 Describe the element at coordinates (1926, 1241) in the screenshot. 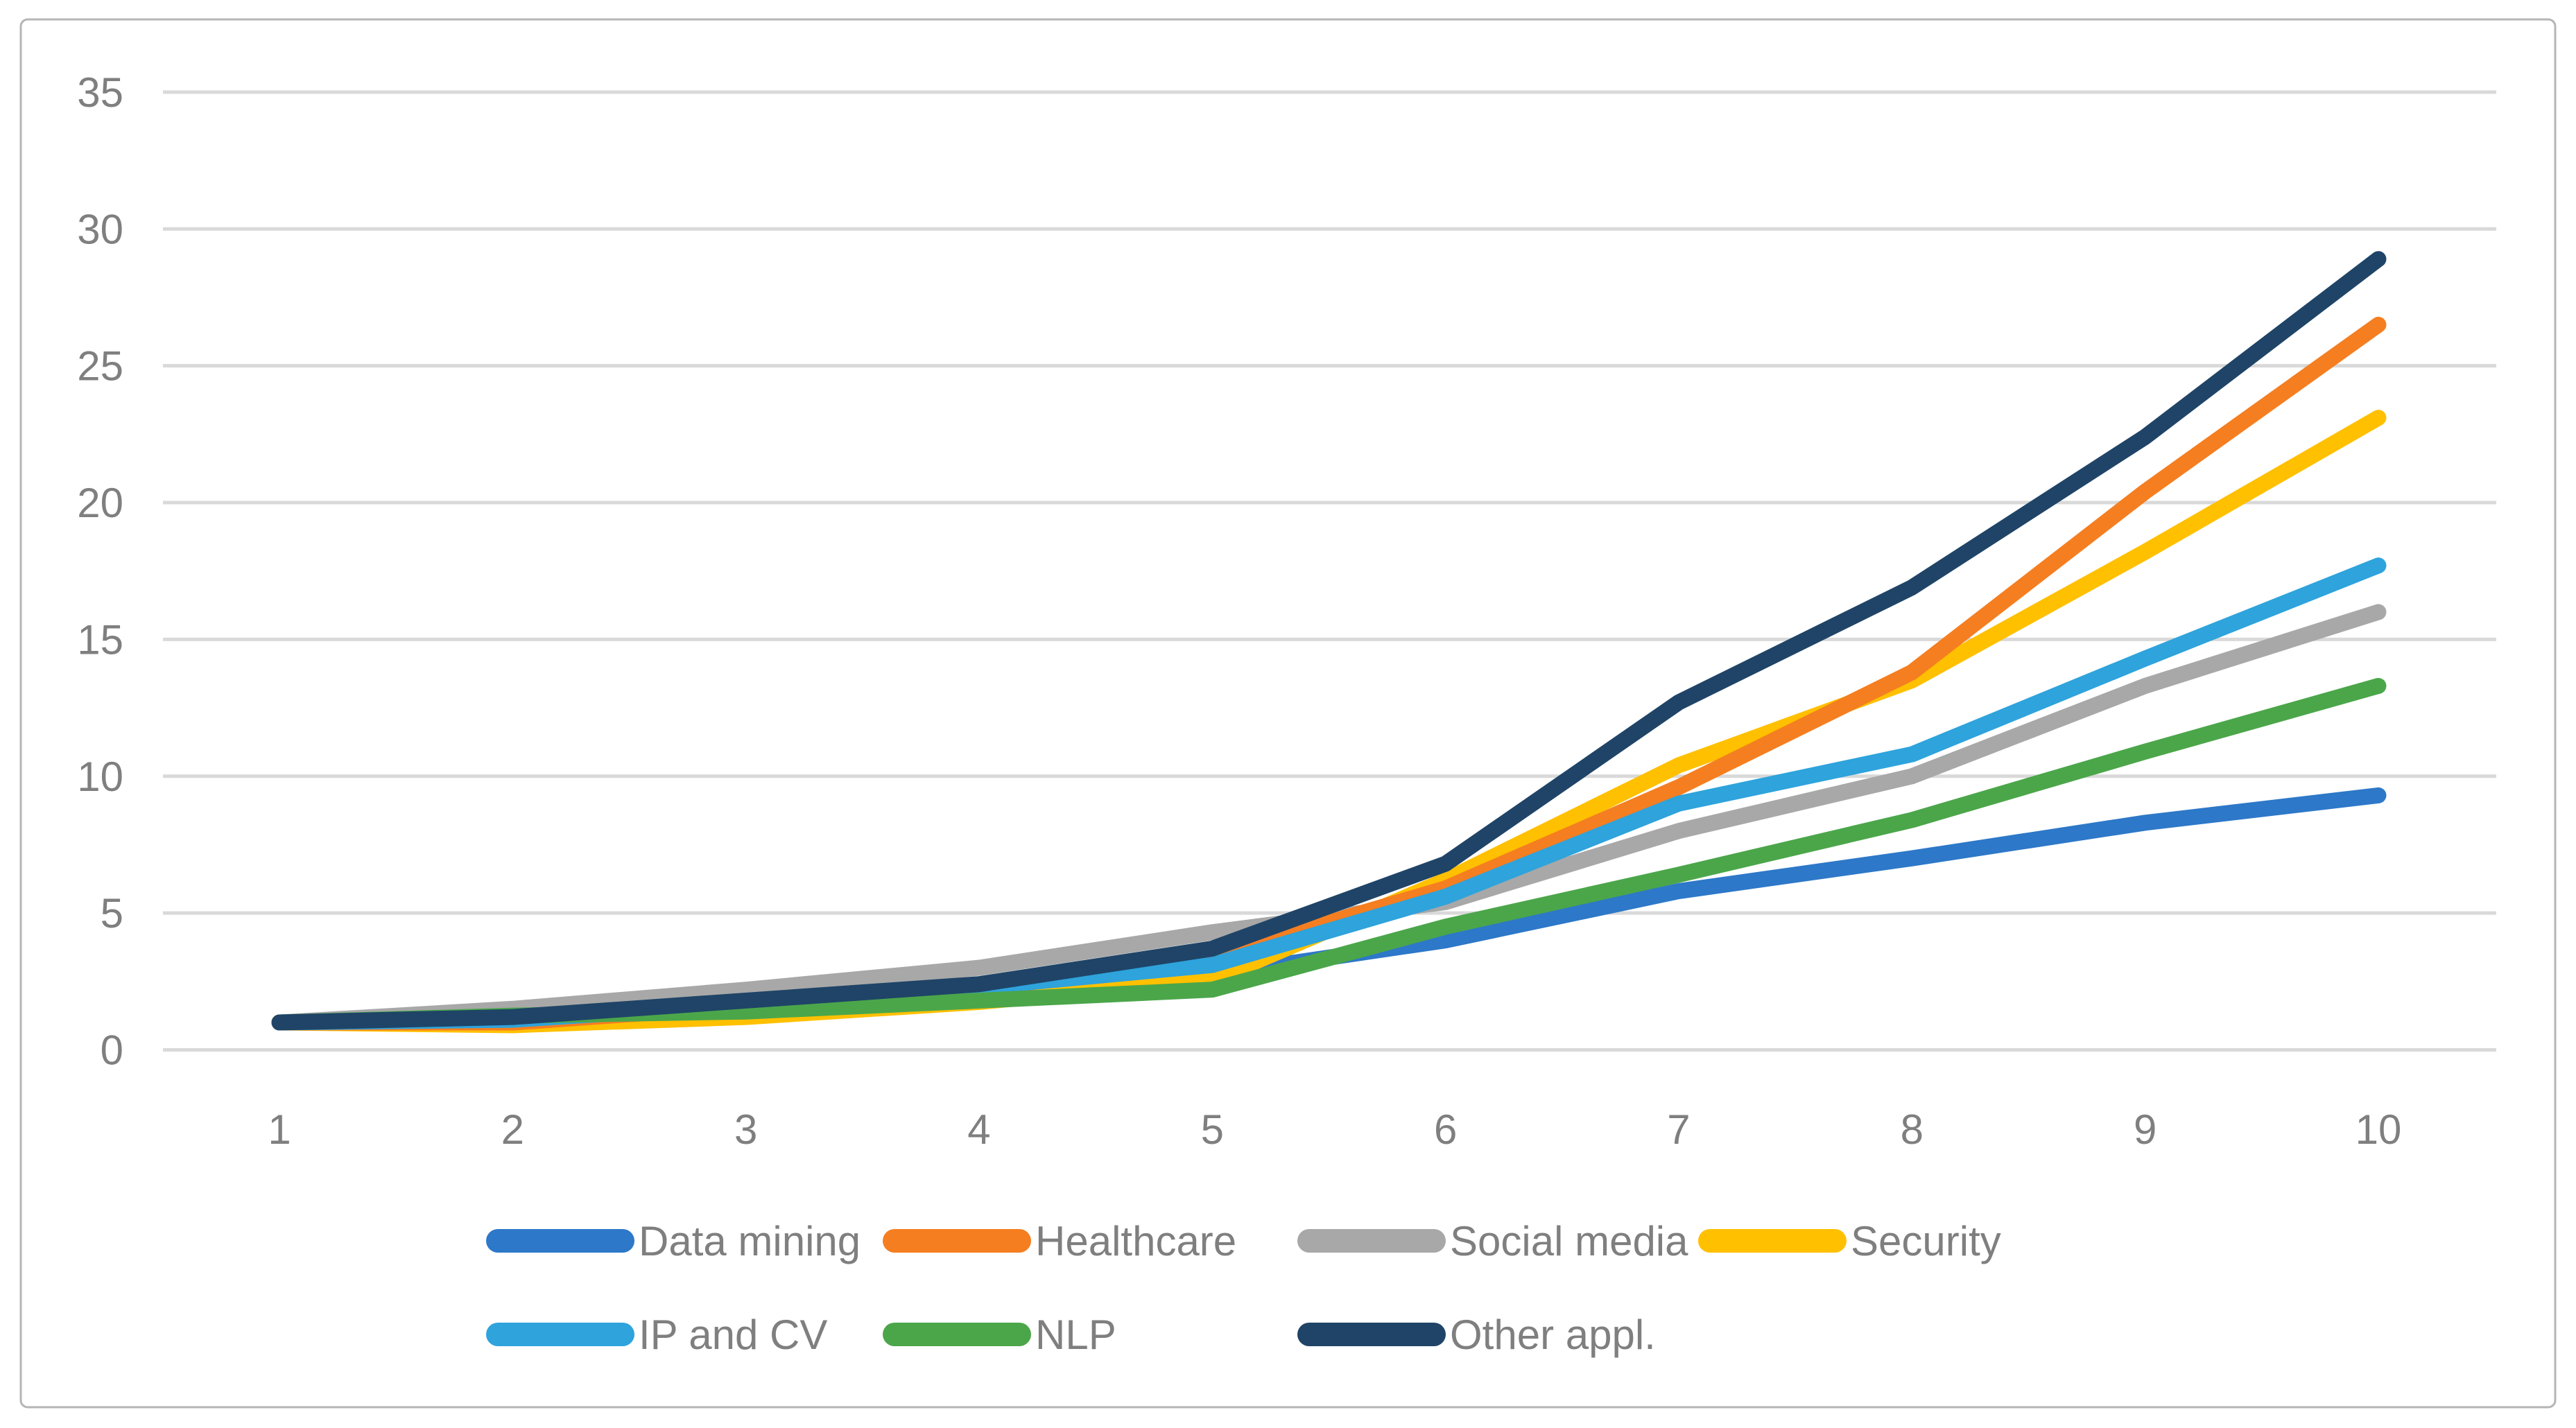

I see `legend-label-security: Security` at that location.